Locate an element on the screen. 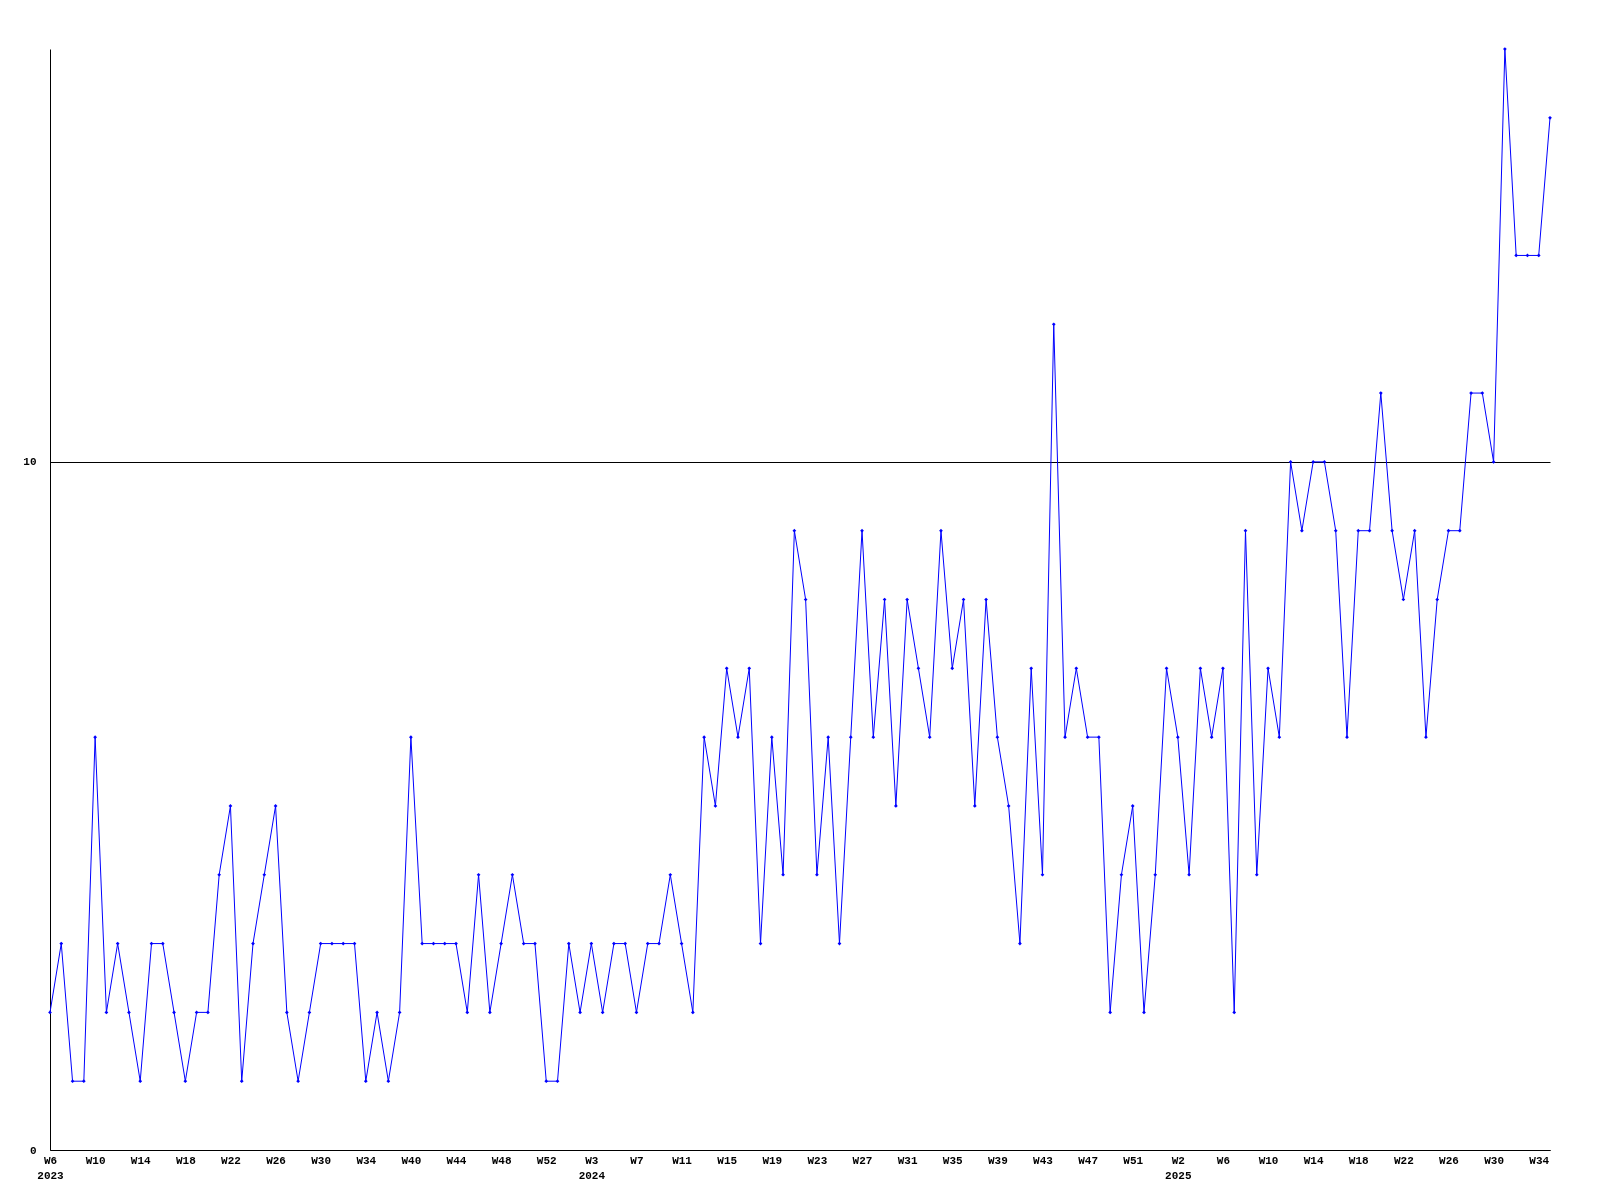 The width and height of the screenshot is (1600, 1200). x-tick-label: W3 2024 is located at coordinates (592, 1168).